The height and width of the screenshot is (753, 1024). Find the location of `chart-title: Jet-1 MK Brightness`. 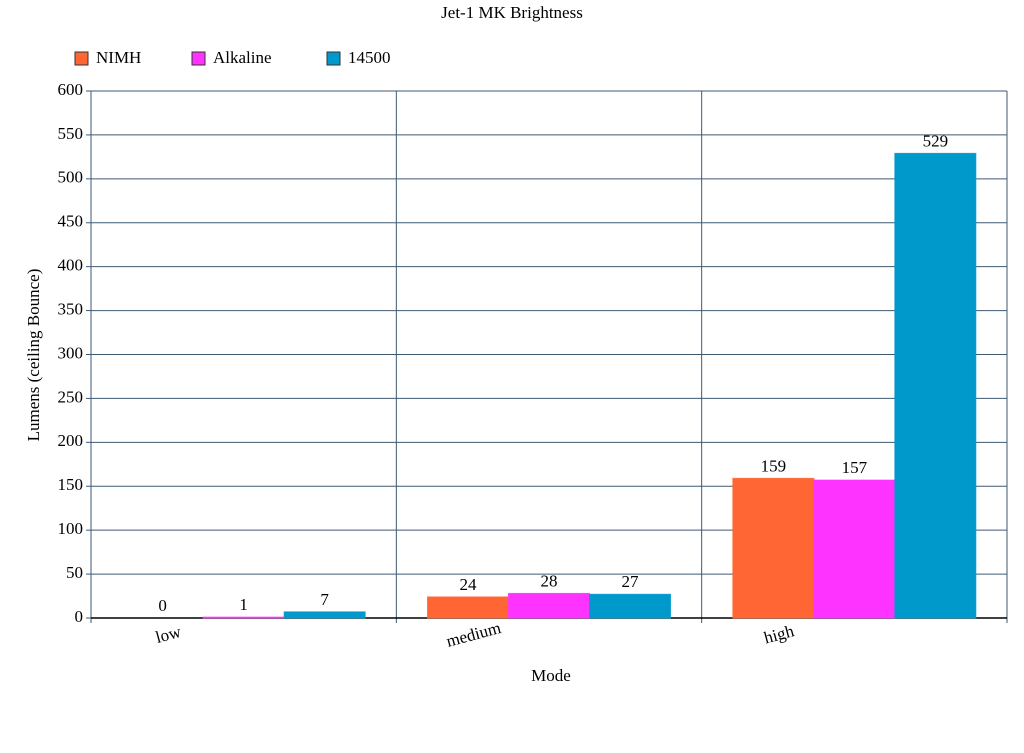

chart-title: Jet-1 MK Brightness is located at coordinates (512, 12).